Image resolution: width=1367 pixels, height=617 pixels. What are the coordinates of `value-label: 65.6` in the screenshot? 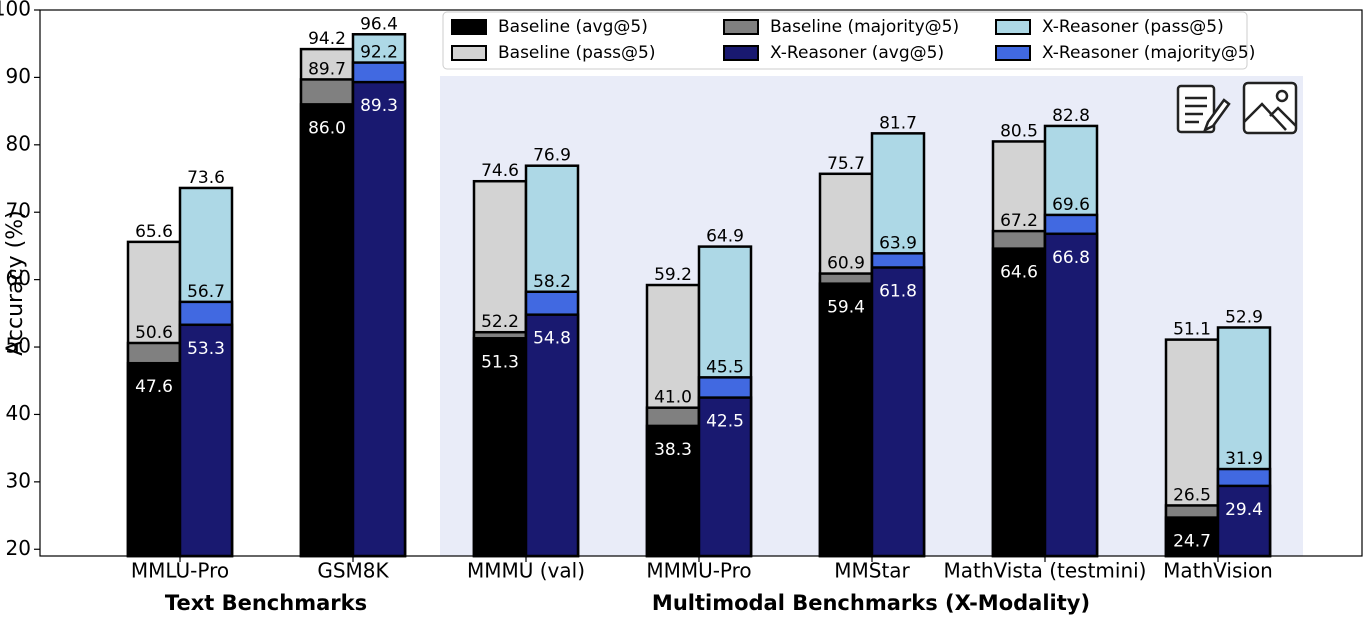 It's located at (154, 232).